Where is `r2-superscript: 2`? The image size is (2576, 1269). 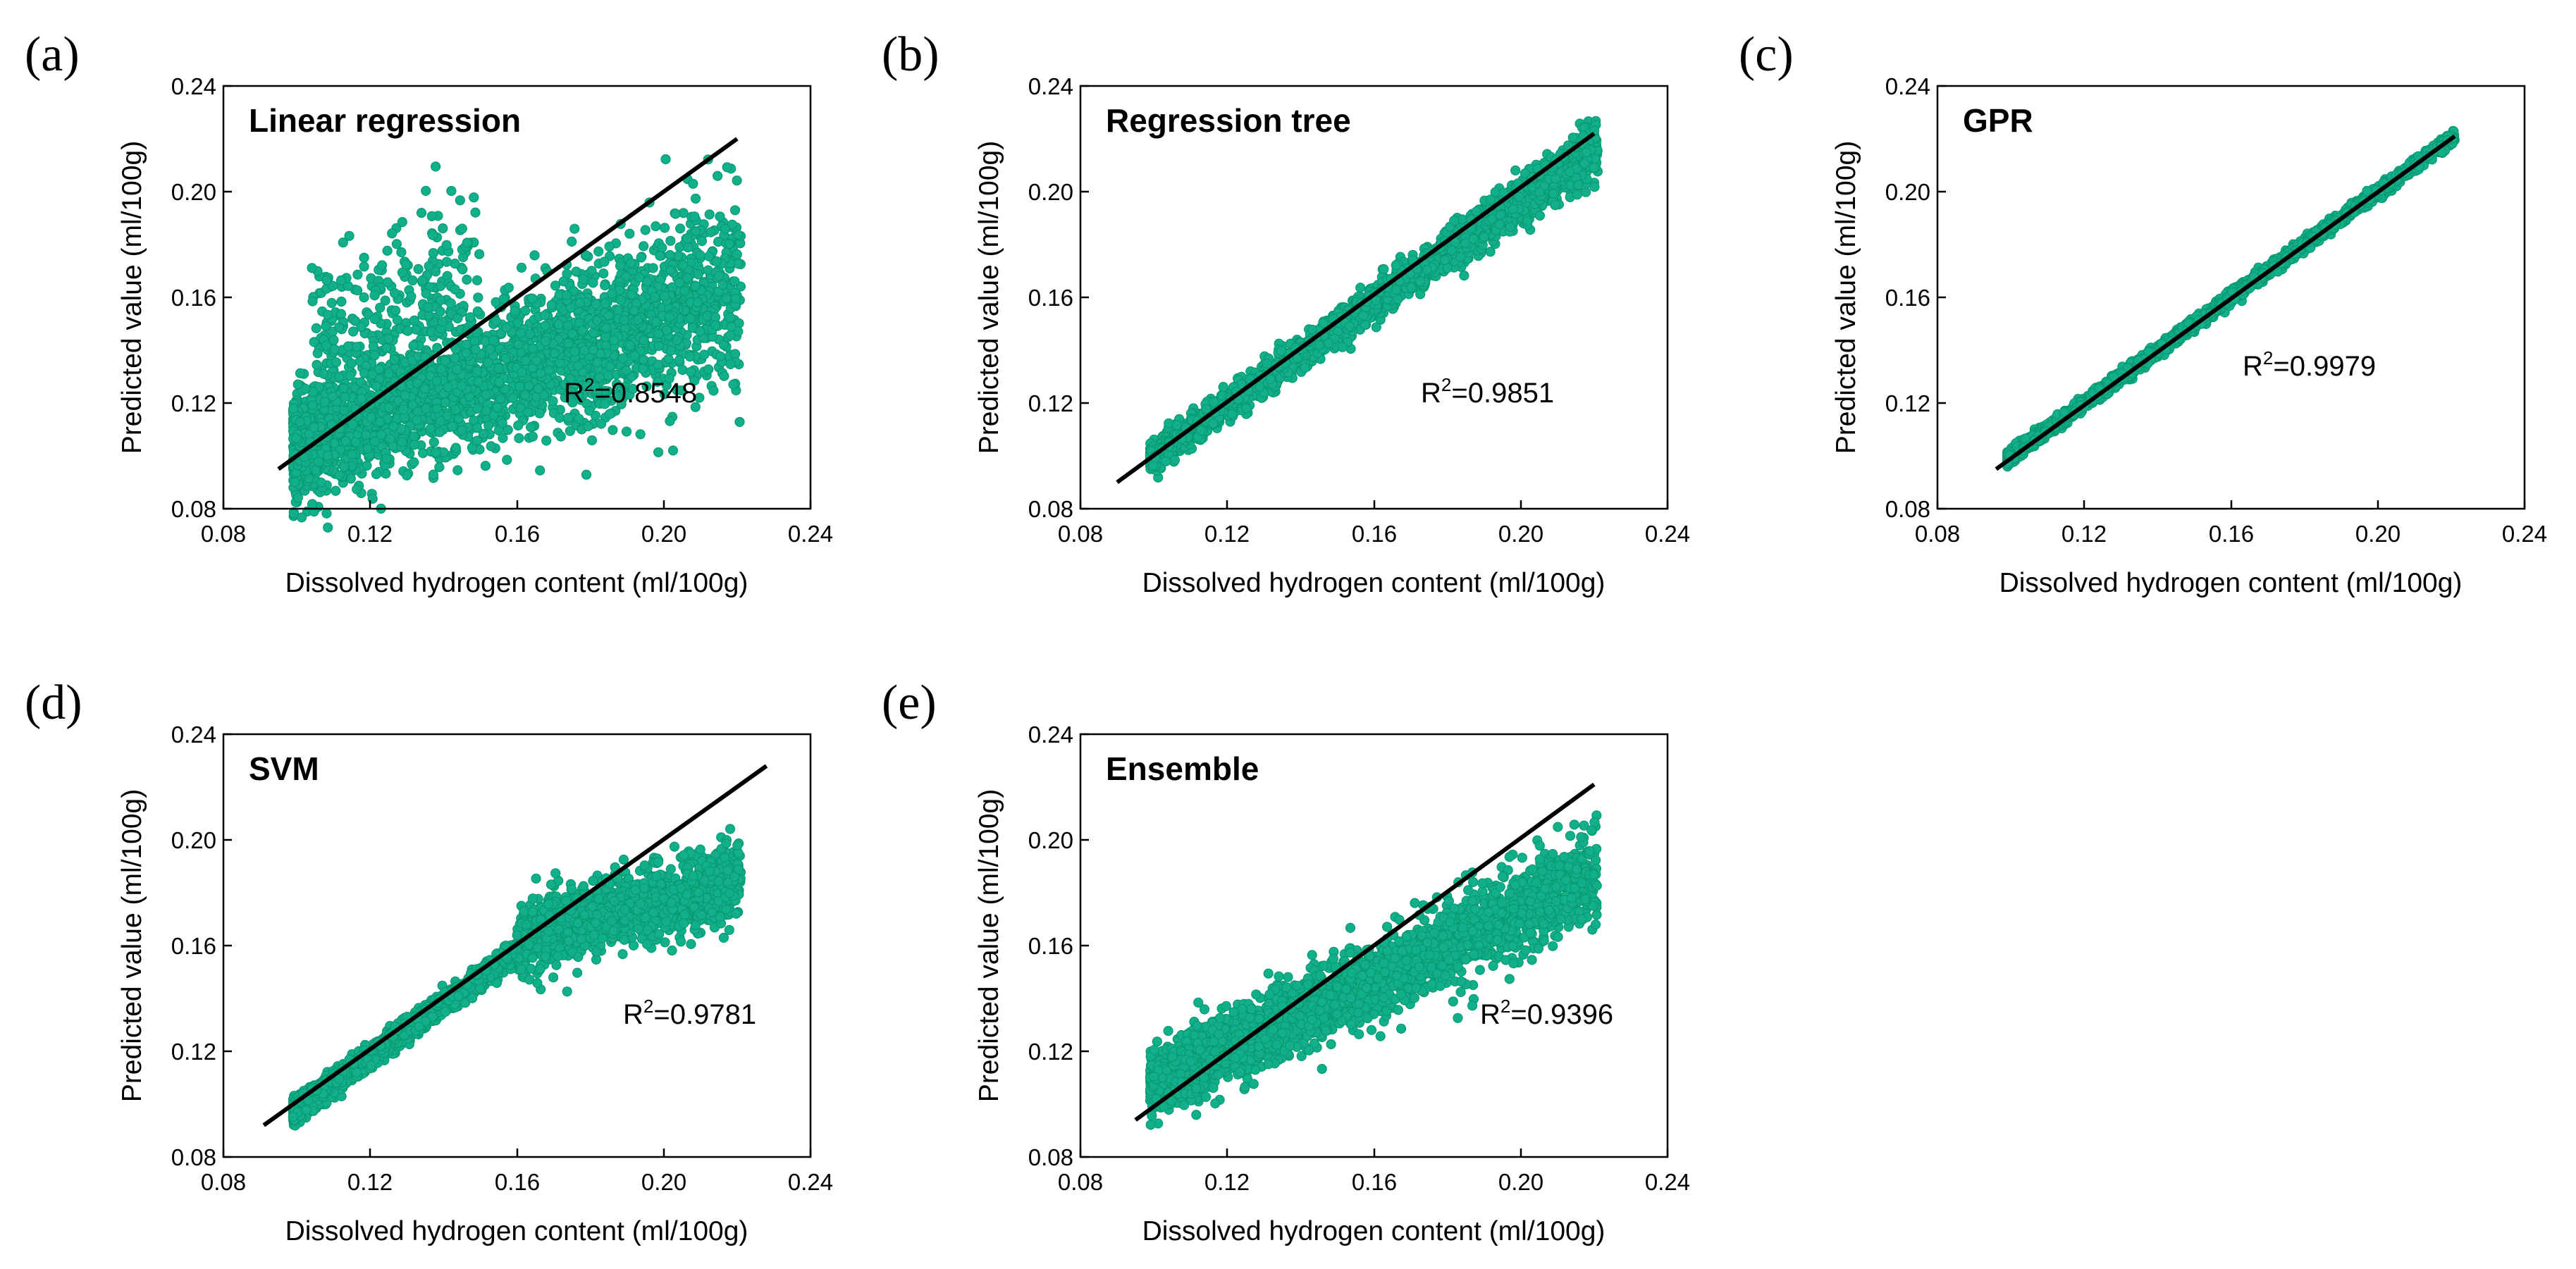
r2-superscript: 2 is located at coordinates (589, 384).